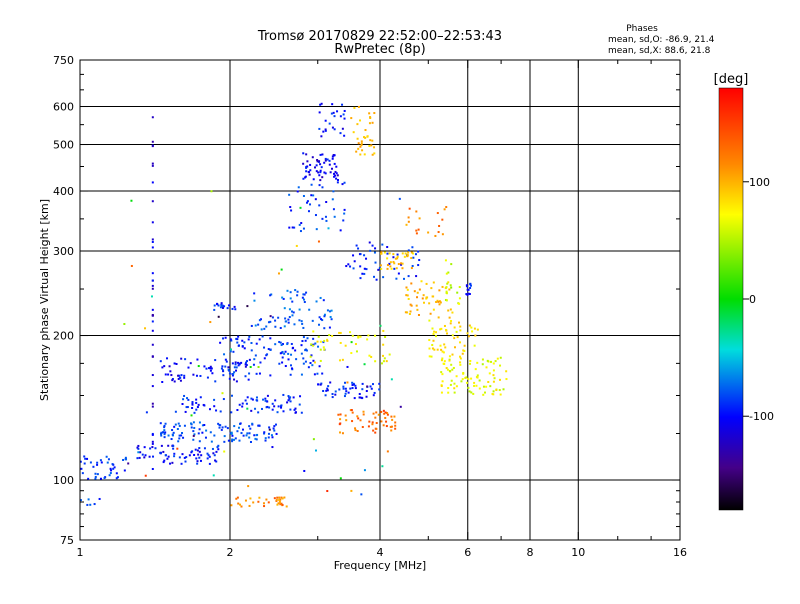 The image size is (800, 604). What do you see at coordinates (530, 552) in the screenshot?
I see `x-tick-label: 8` at bounding box center [530, 552].